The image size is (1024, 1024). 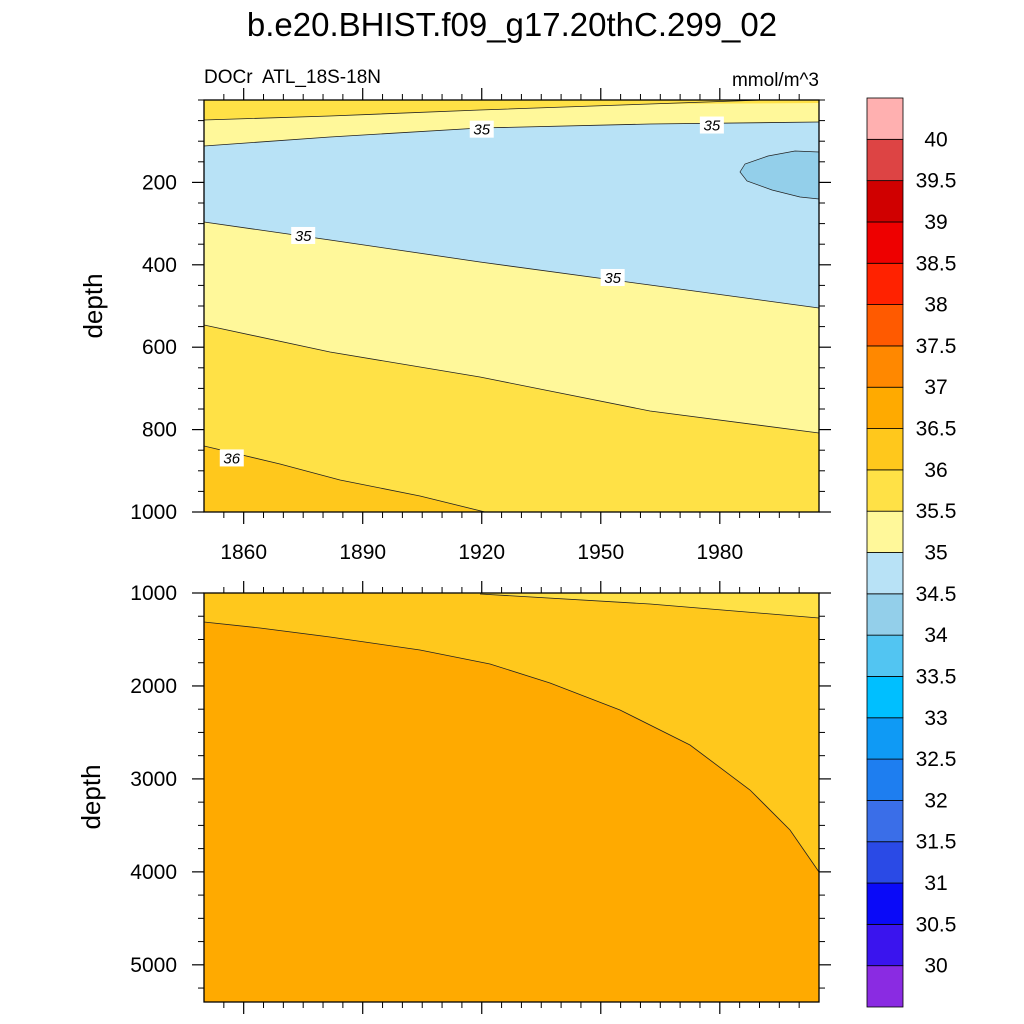 I want to click on units-label: mmol/m^3, so click(x=775, y=80).